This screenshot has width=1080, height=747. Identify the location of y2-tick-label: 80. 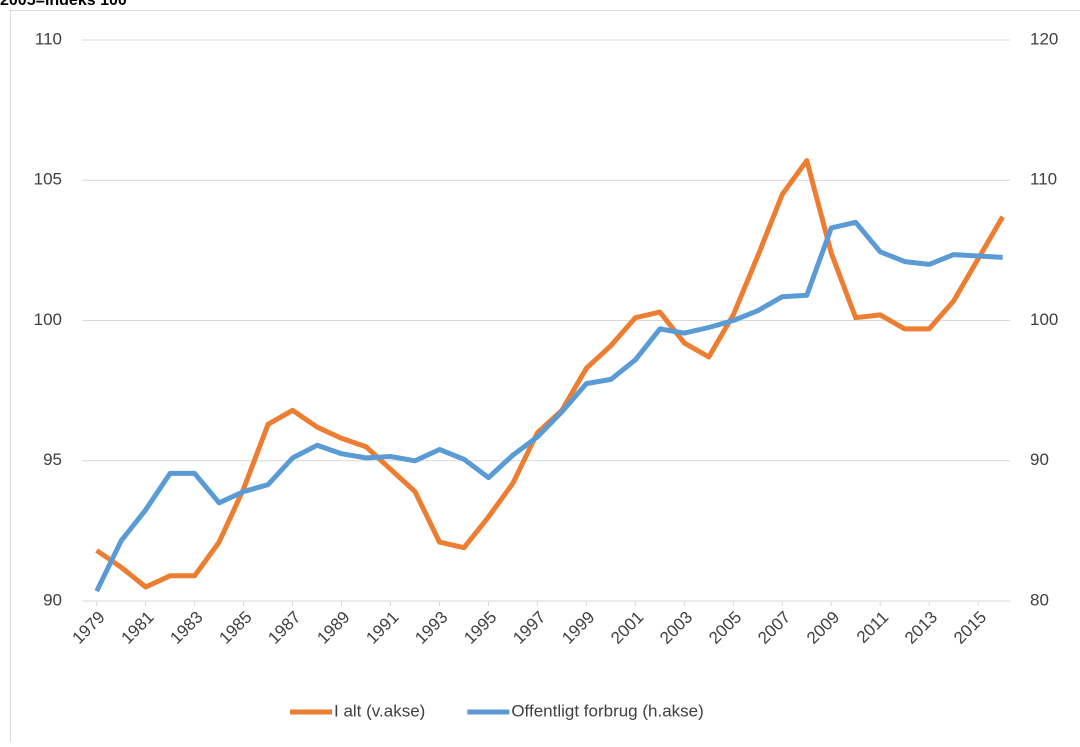
(1039, 599).